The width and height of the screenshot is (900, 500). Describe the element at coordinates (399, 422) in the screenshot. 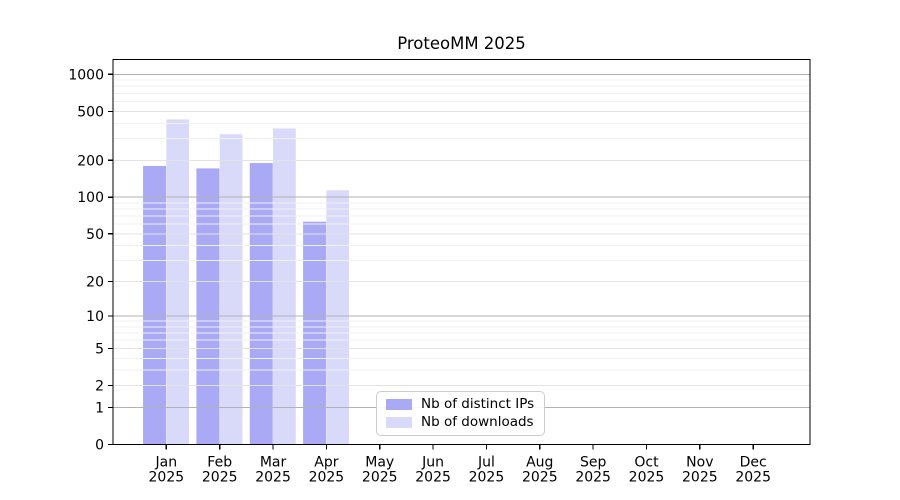

I see `legend-swatch-downloads` at that location.